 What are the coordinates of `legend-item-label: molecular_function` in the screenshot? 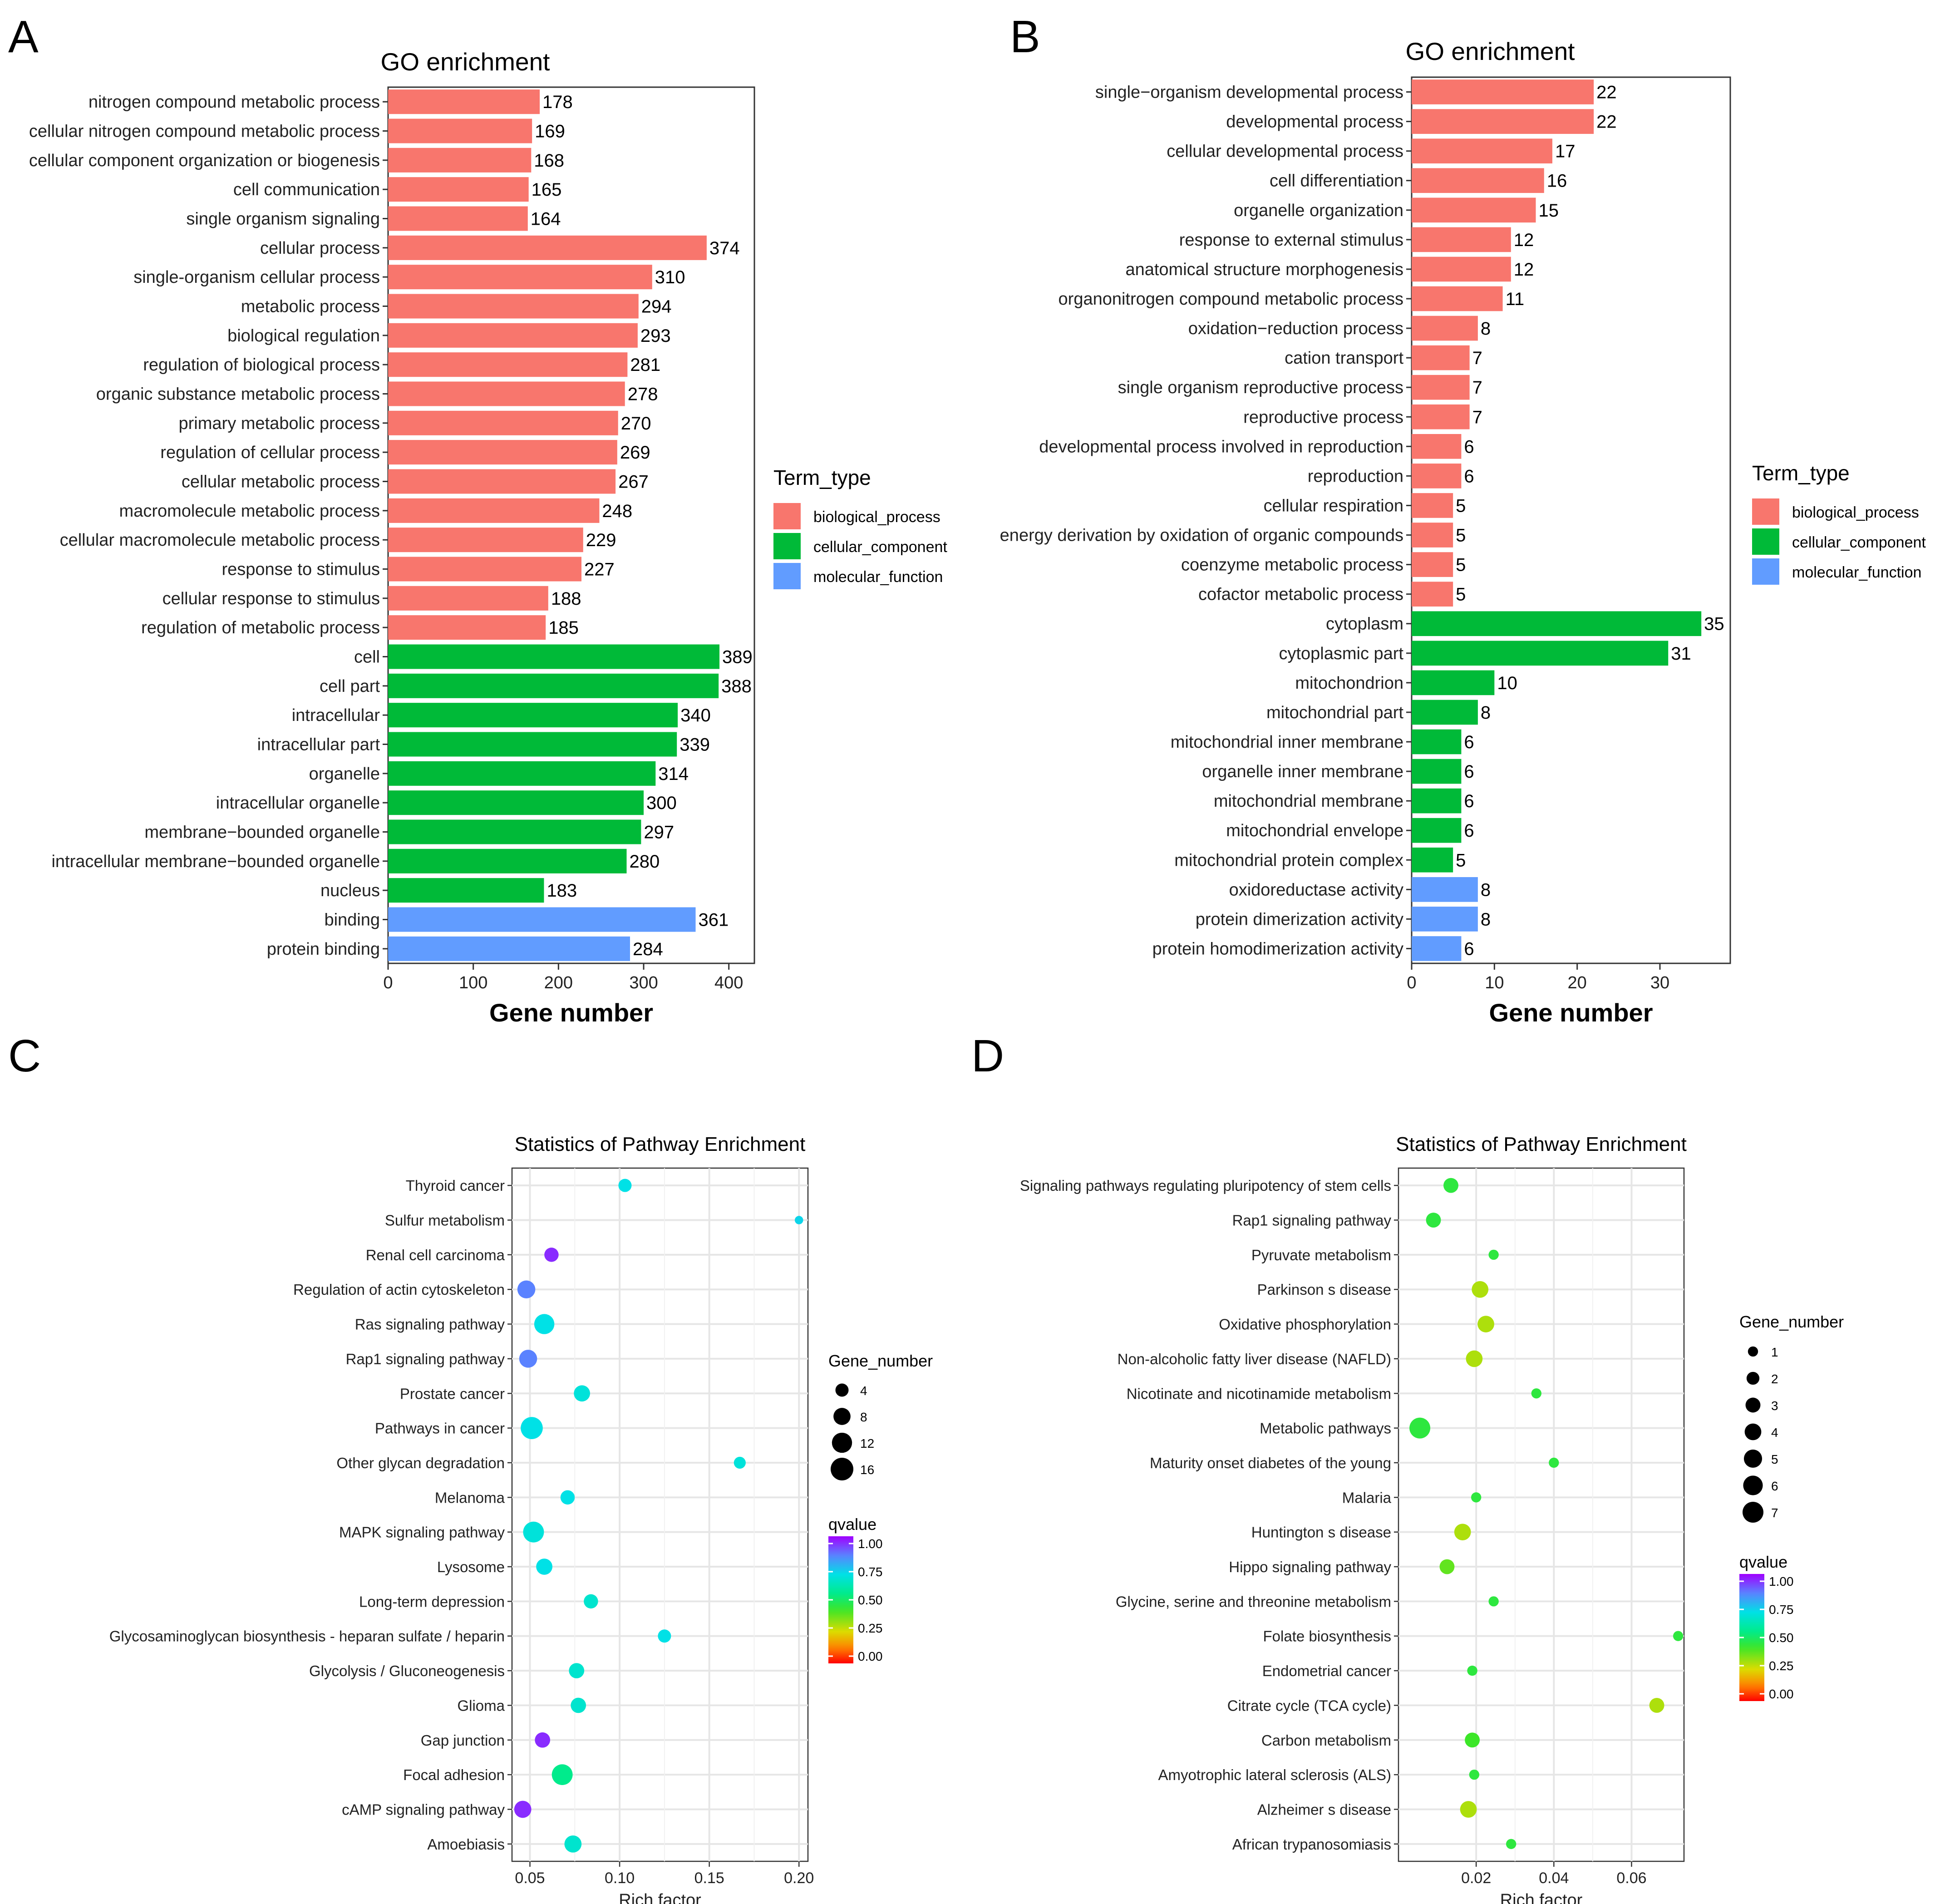 It's located at (878, 577).